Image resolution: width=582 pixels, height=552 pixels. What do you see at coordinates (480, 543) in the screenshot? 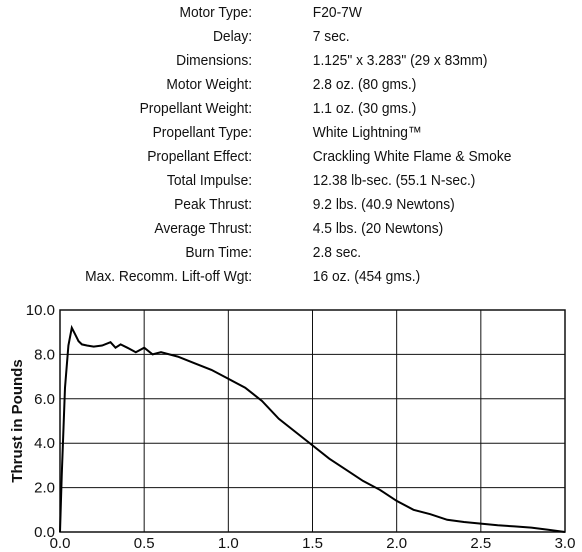
I see `x-tick-label: 2.5` at bounding box center [480, 543].